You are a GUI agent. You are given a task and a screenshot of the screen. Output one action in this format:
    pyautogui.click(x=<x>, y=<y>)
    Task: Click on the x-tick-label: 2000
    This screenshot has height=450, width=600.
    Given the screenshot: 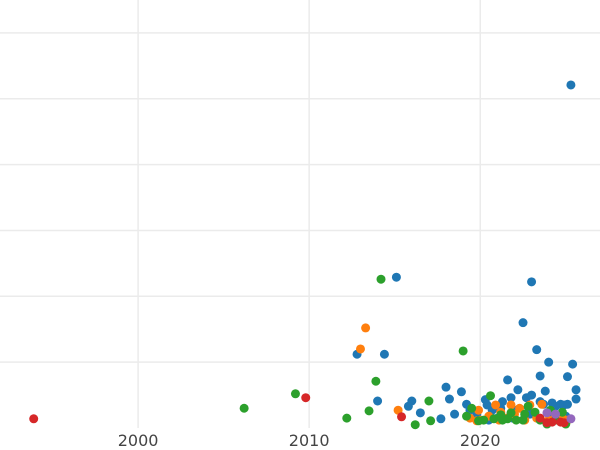 What is the action you would take?
    pyautogui.click(x=138, y=440)
    